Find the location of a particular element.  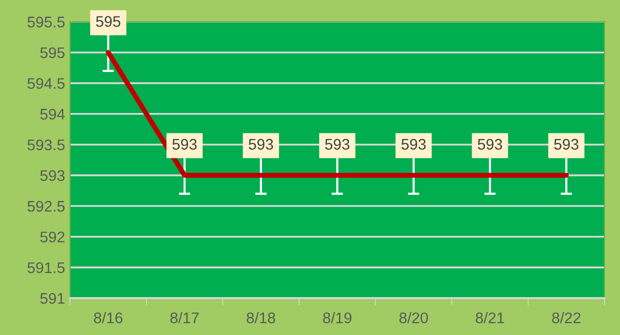

x-tick-label: 8/18 is located at coordinates (261, 318).